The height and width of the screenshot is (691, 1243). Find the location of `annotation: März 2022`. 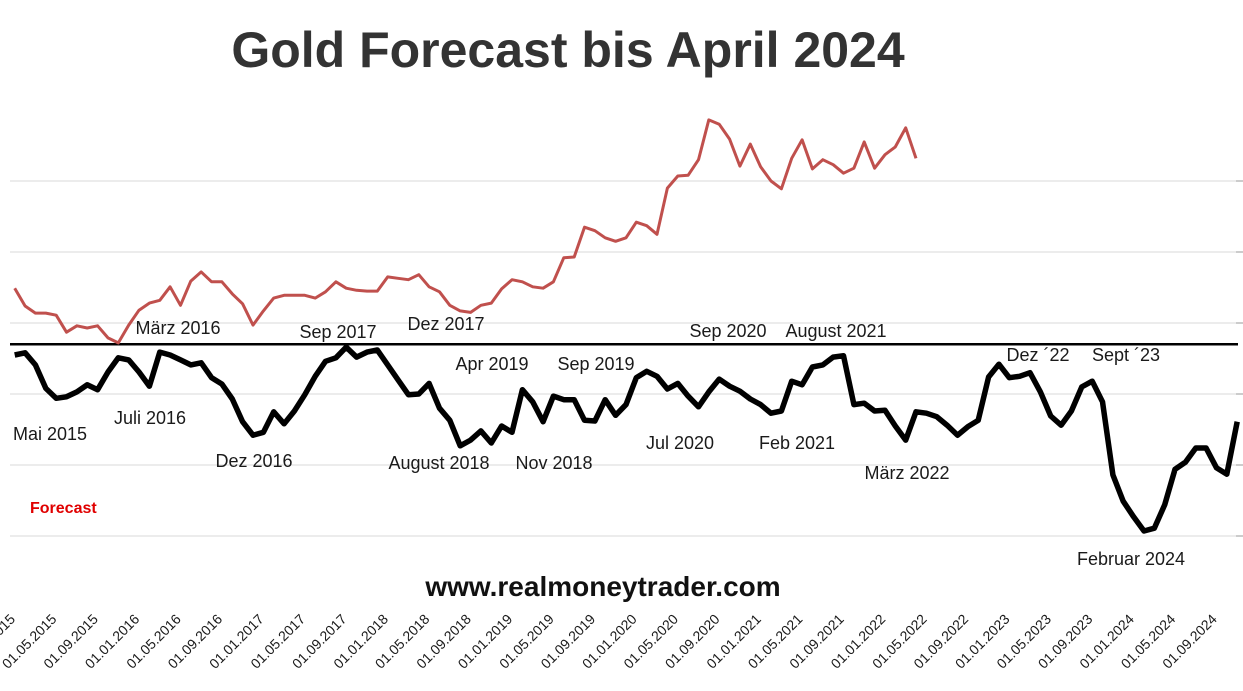

annotation: März 2022 is located at coordinates (906, 473).